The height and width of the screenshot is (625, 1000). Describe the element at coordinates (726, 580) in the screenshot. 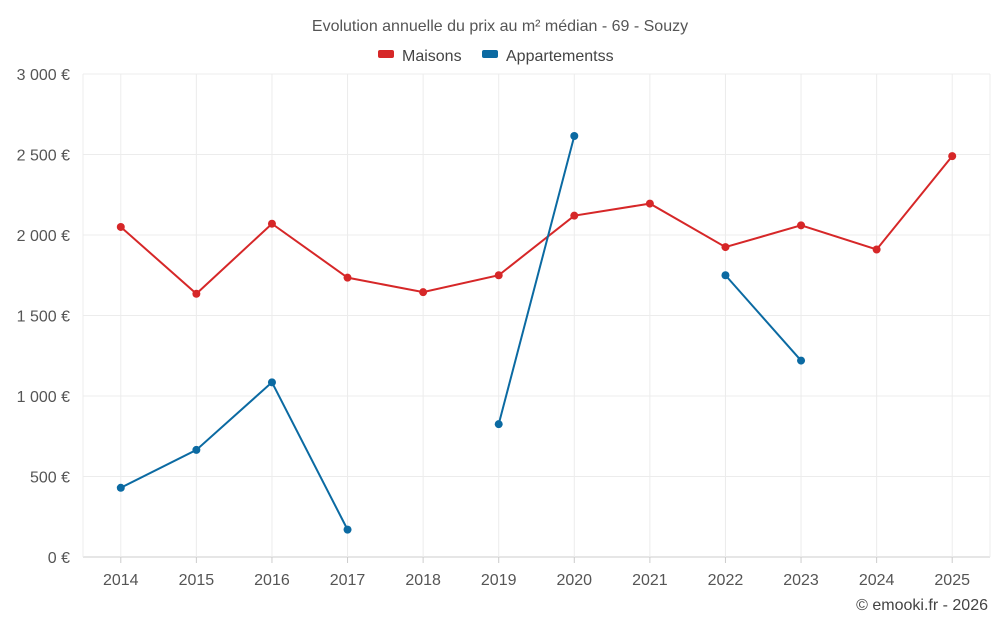

I see `x-tick-label: 2022` at that location.